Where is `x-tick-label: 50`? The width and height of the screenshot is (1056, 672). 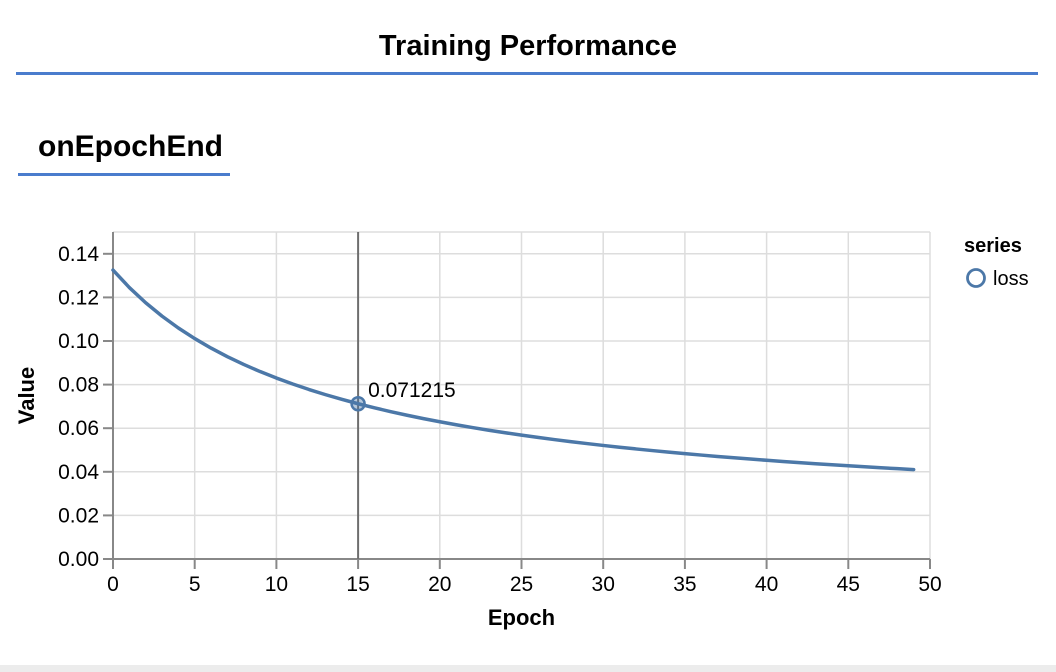 x-tick-label: 50 is located at coordinates (929, 584).